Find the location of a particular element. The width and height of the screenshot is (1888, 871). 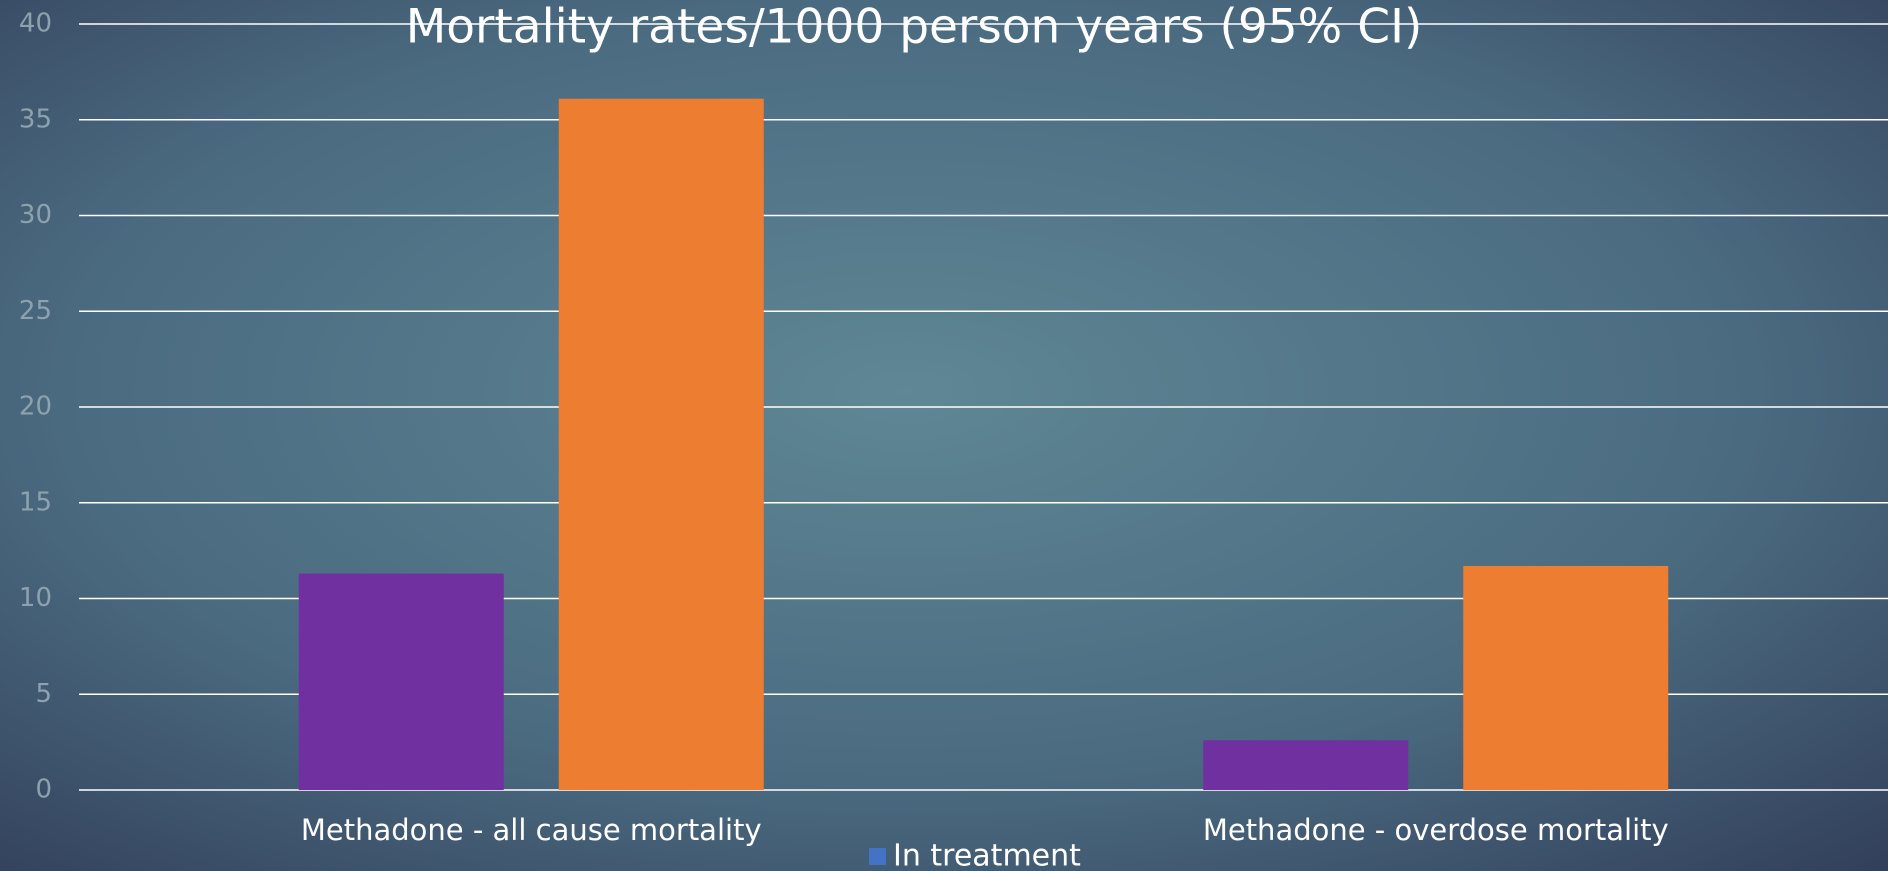

y-tick-label: 10 is located at coordinates (35, 598).